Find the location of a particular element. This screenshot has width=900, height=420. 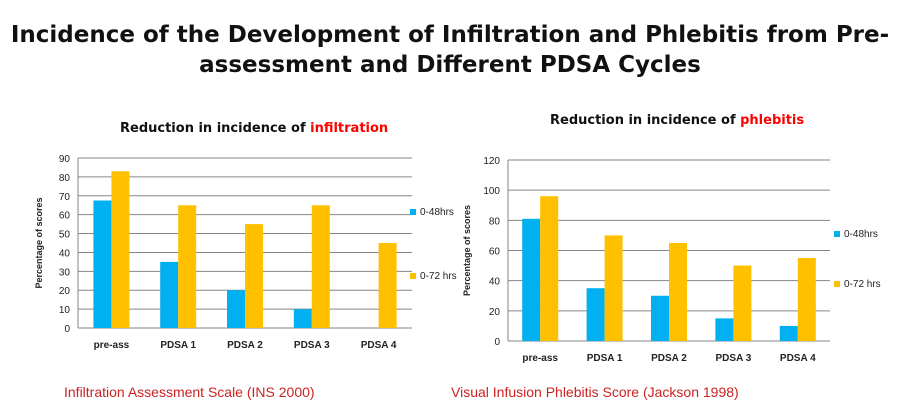

infiltration-y-tick-label: 70 is located at coordinates (65, 197).